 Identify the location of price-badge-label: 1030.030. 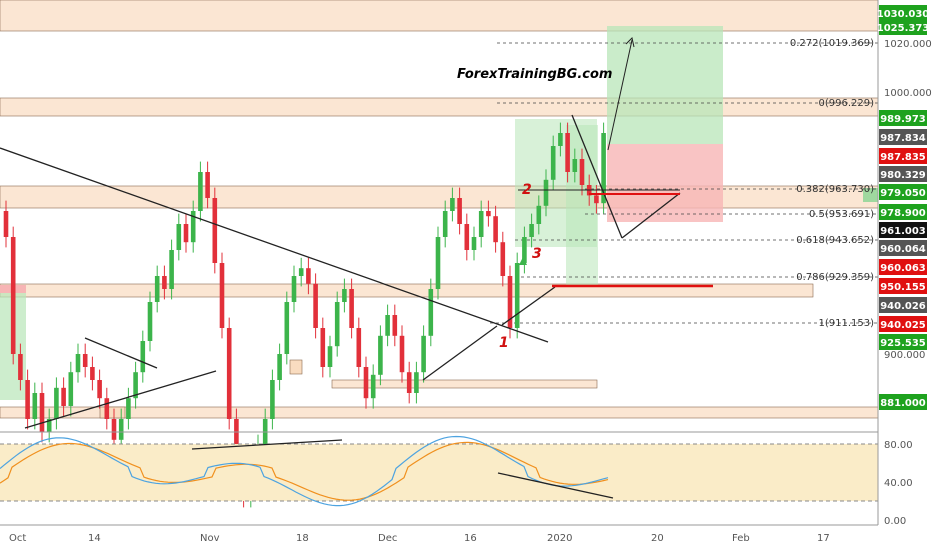
(903, 14).